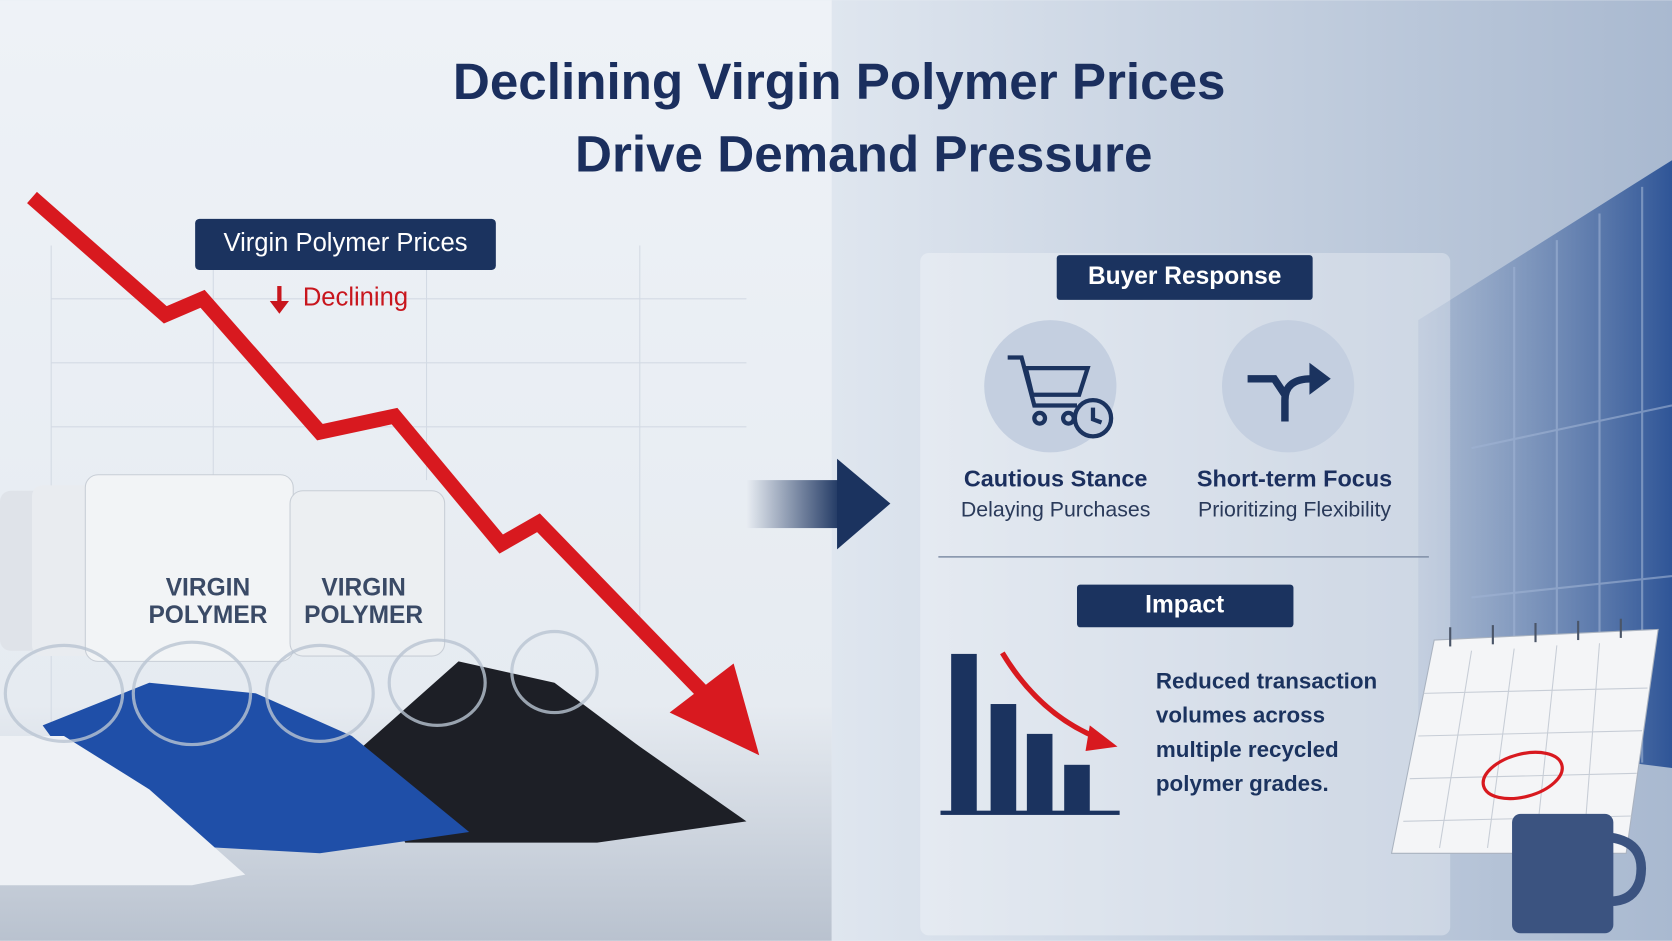 This screenshot has height=941, width=1672. What do you see at coordinates (1056, 510) in the screenshot?
I see `item-subtitle: Delaying Purchases` at bounding box center [1056, 510].